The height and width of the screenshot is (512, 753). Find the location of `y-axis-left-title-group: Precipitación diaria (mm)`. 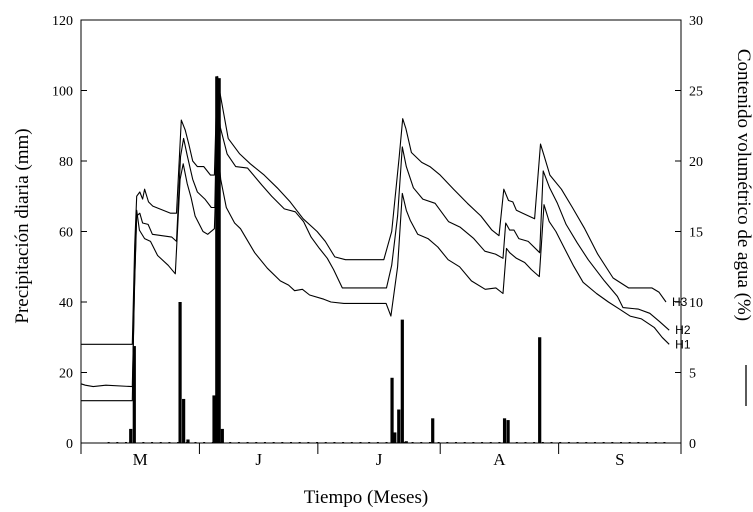

y-axis-left-title-group: Precipitación diaria (mm) is located at coordinates (22, 225).